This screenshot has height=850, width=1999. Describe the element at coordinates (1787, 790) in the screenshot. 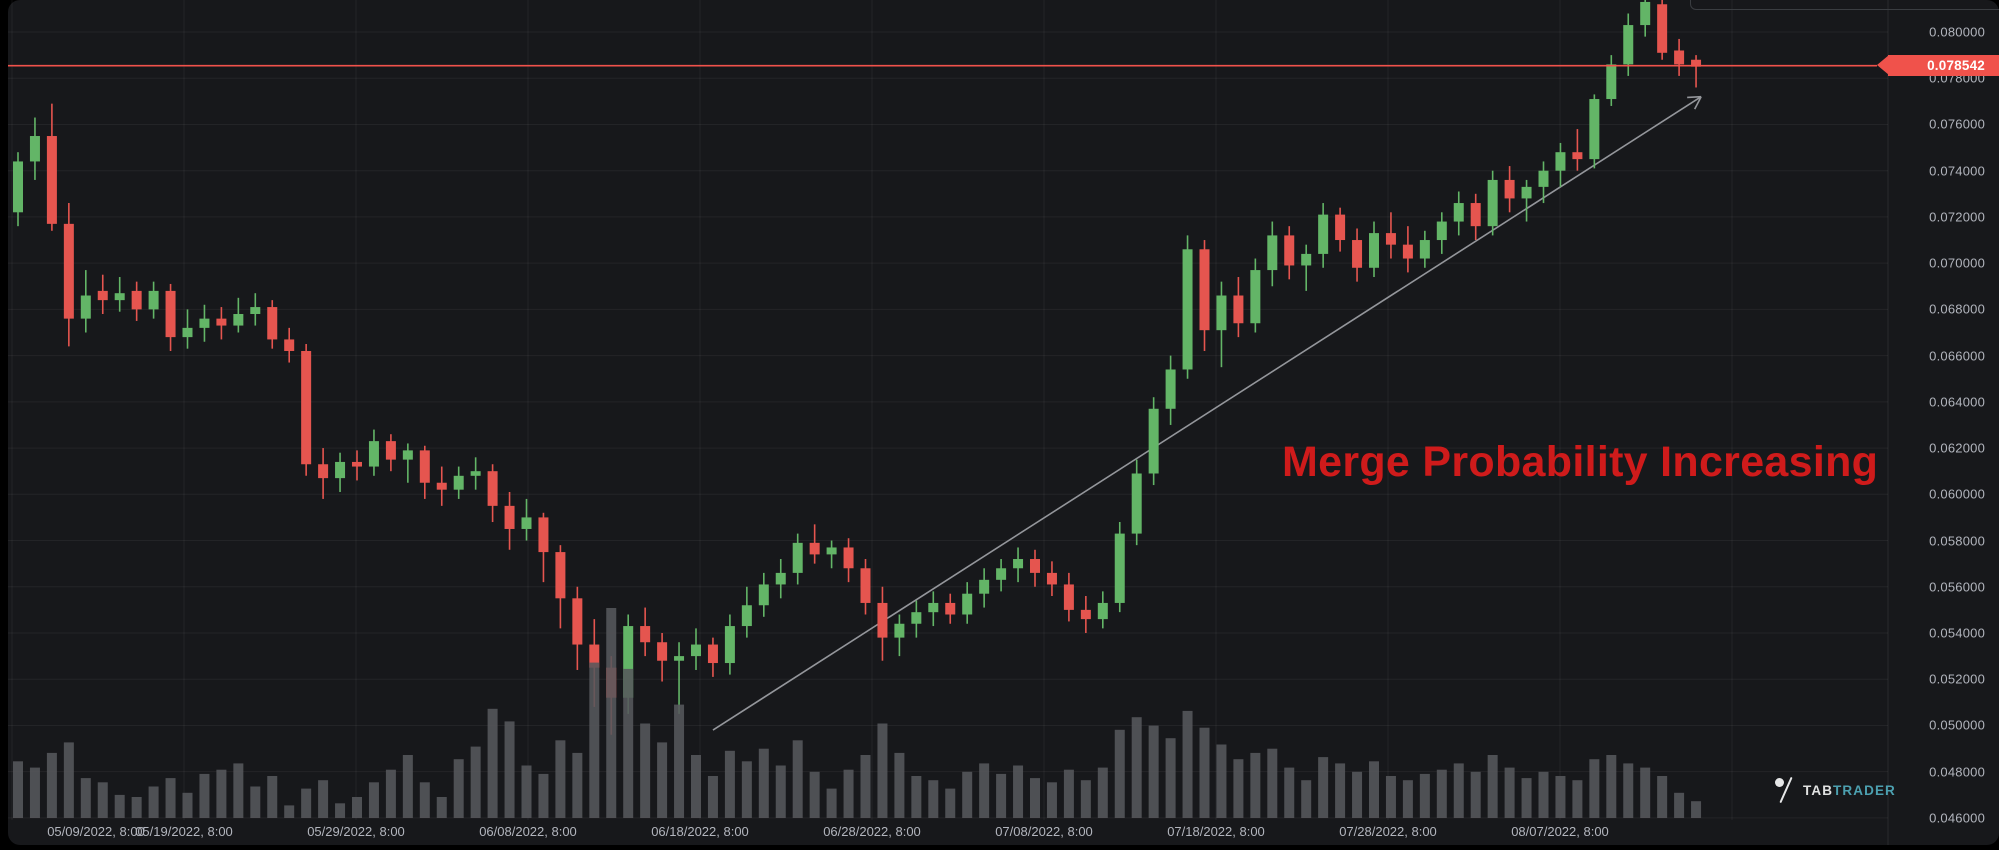

I see `tabtrader-logo-icon` at that location.